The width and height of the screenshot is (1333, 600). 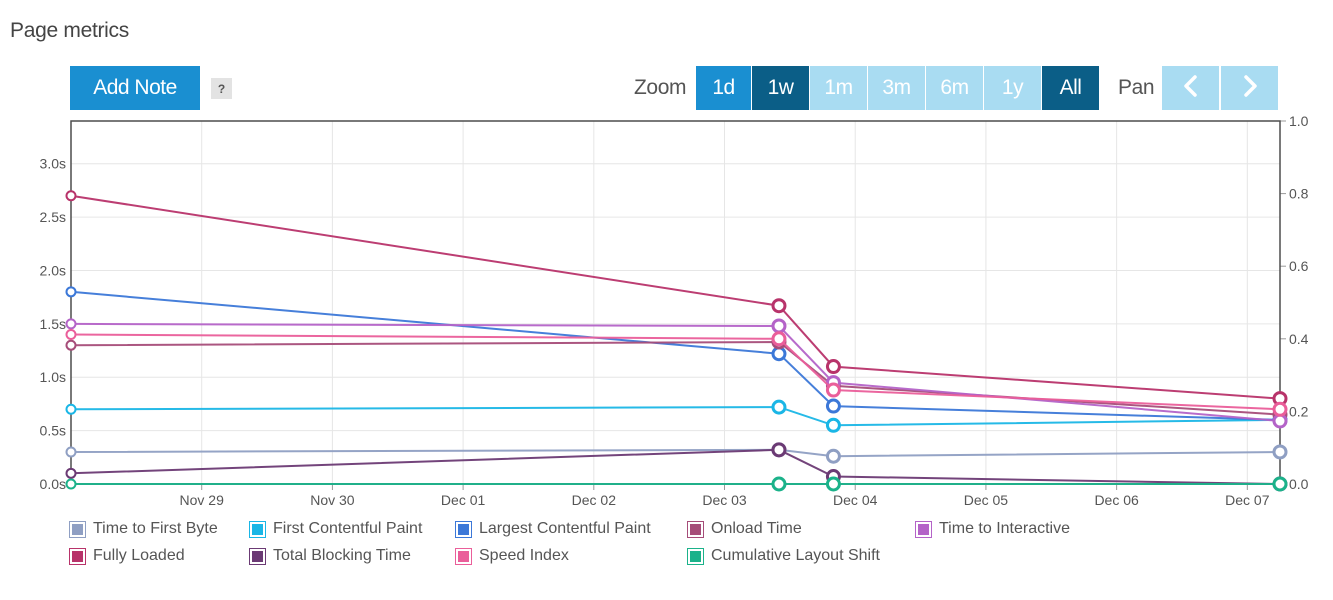 I want to click on pan-label: Pan, so click(x=1136, y=87).